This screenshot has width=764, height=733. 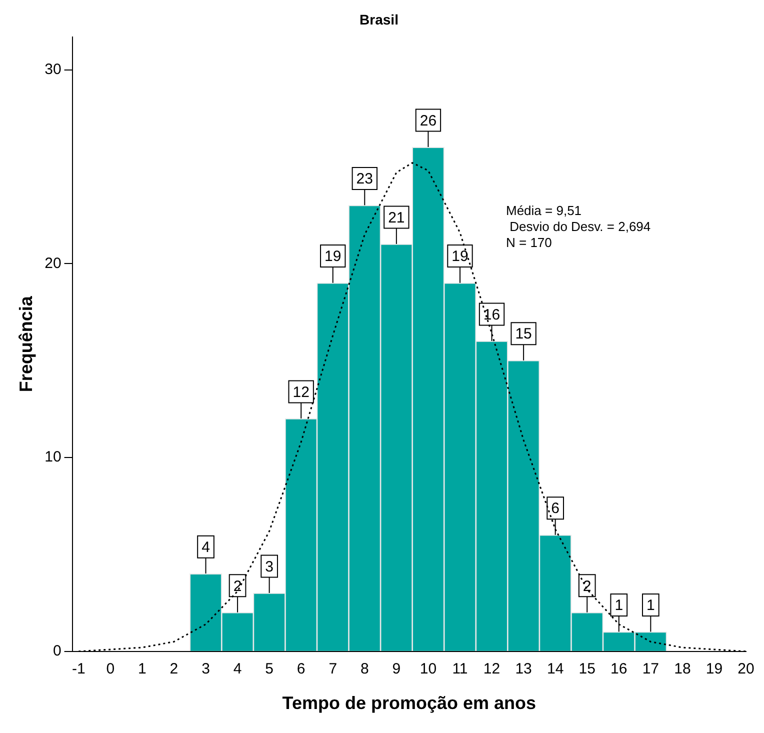 I want to click on data-label: 4, so click(x=206, y=547).